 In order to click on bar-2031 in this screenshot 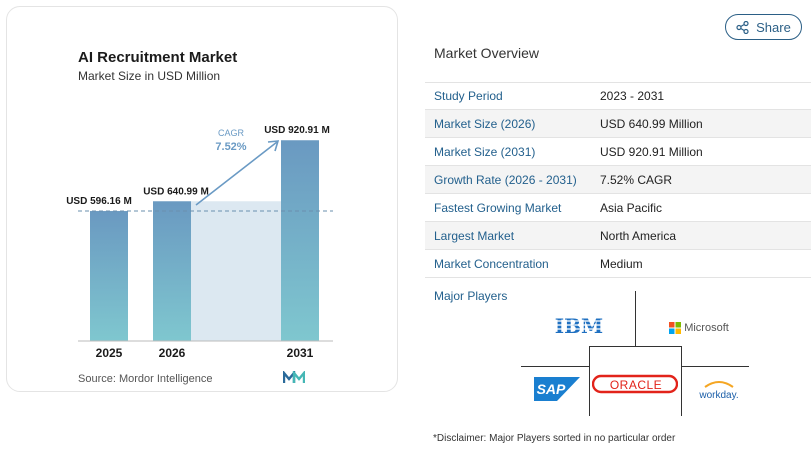, I will do `click(300, 240)`.